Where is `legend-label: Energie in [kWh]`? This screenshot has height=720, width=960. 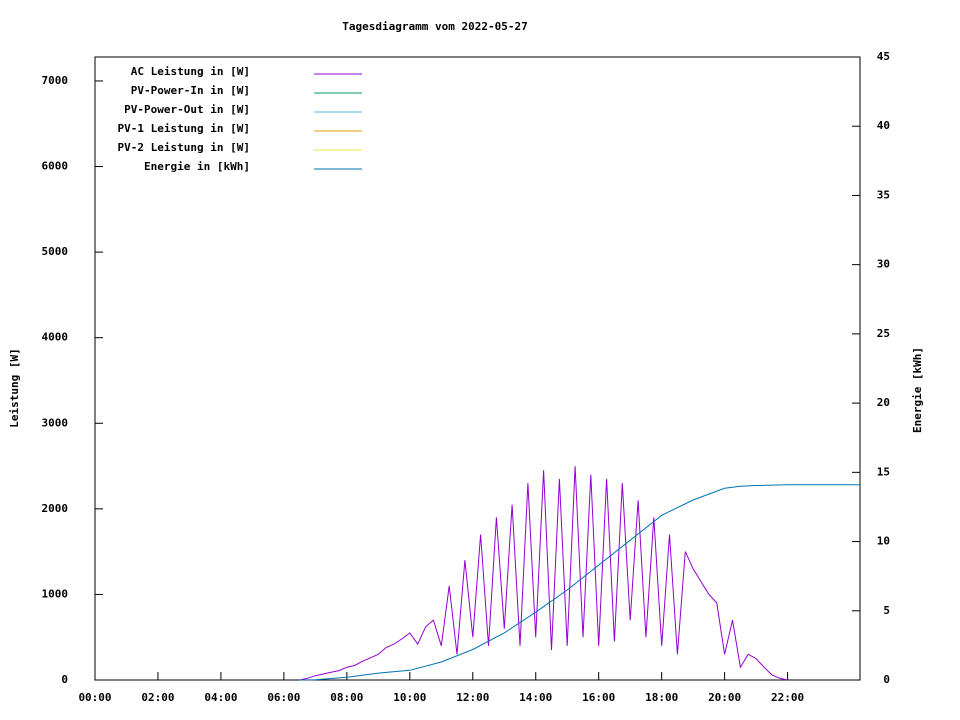 legend-label: Energie in [kWh] is located at coordinates (197, 166).